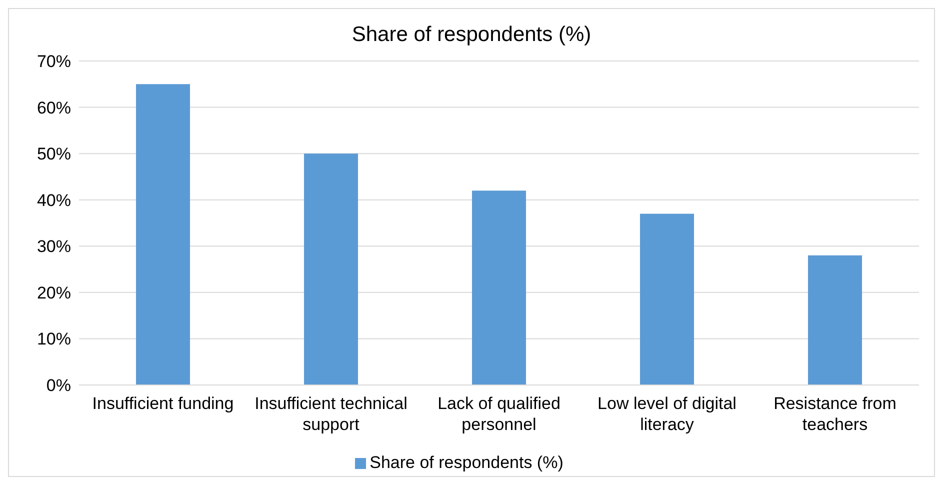 The width and height of the screenshot is (941, 483). I want to click on x-tick-label: Insufficient funding, so click(163, 403).